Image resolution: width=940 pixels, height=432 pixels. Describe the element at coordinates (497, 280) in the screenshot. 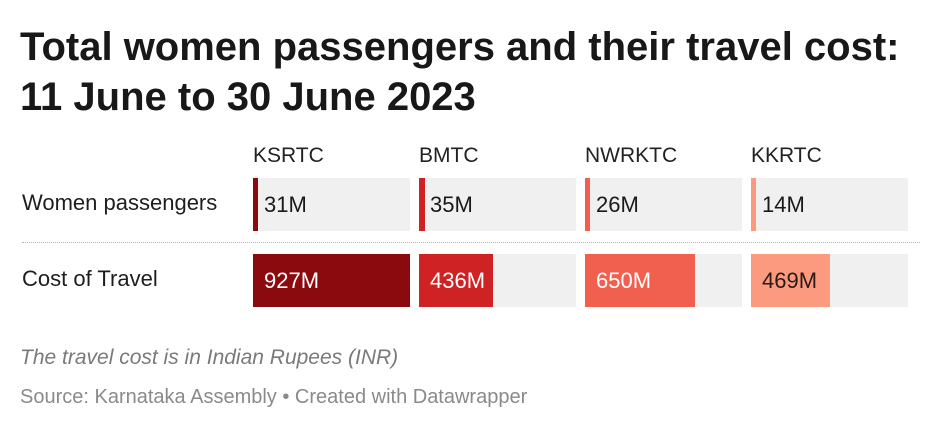

I see `cell-cost-of-travel-bmtc: 436M` at that location.